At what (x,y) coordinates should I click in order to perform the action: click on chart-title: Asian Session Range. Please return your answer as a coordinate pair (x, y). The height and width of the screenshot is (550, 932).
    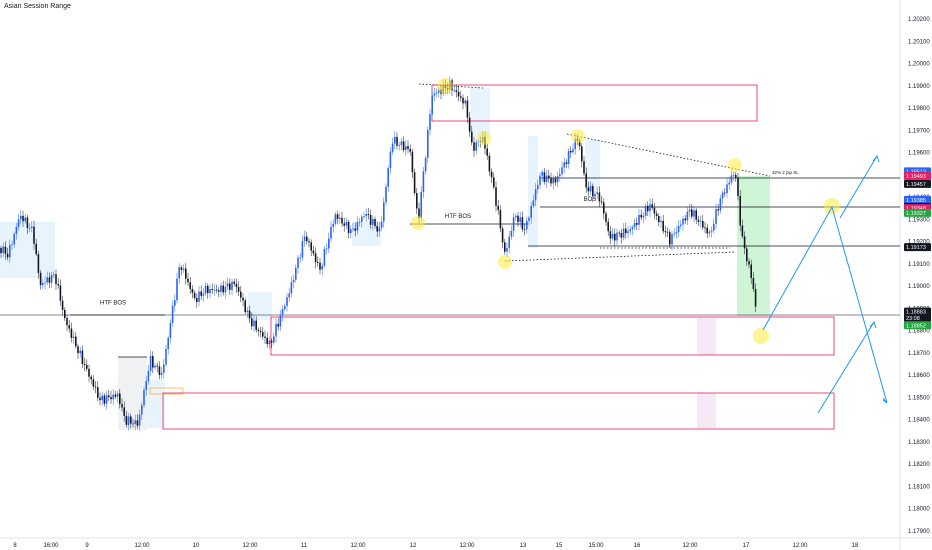
    Looking at the image, I should click on (37, 6).